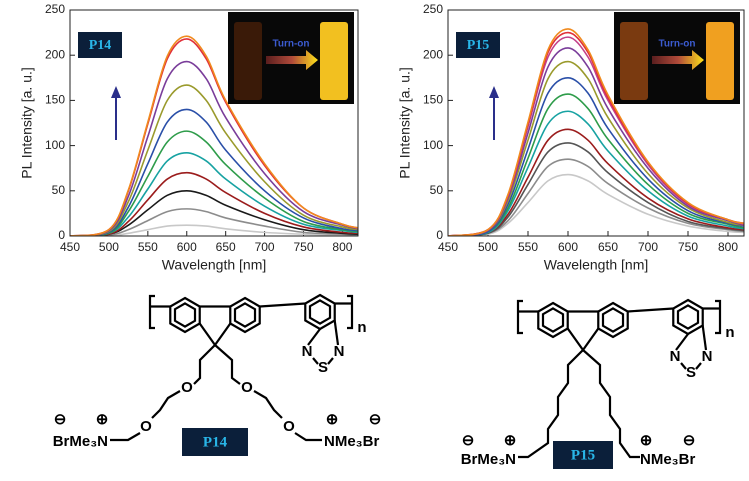 The width and height of the screenshot is (749, 481). I want to click on y-tick-label: 100, so click(55, 145).